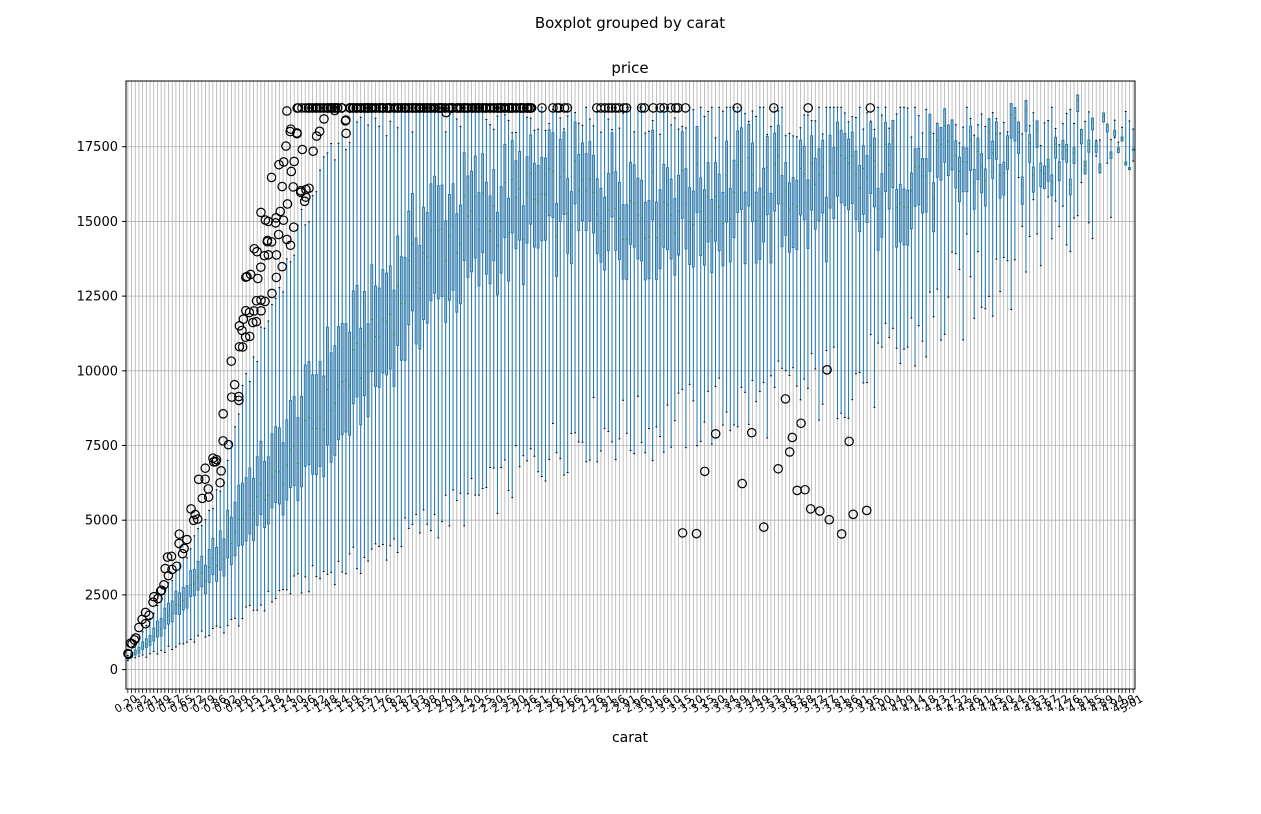 This screenshot has width=1261, height=814. I want to click on y-tick-label: 15000, so click(97, 222).